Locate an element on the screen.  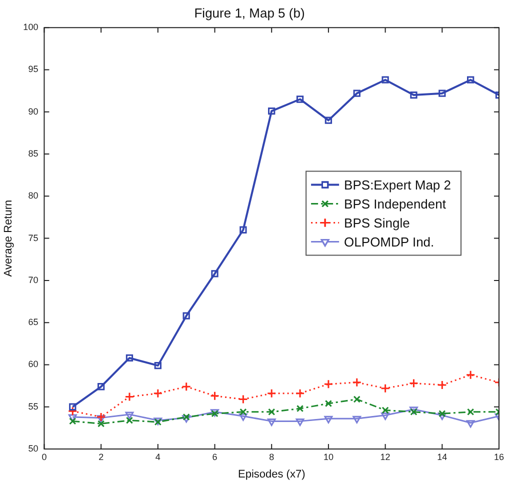
x-tick-label: 12 is located at coordinates (385, 457).